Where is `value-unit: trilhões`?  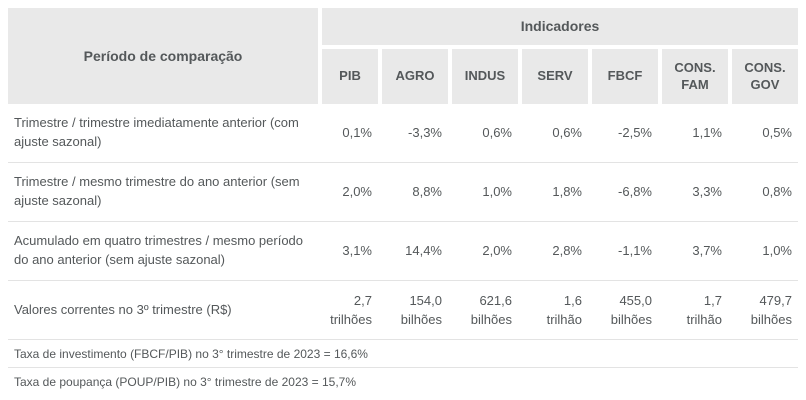 value-unit: trilhões is located at coordinates (351, 319).